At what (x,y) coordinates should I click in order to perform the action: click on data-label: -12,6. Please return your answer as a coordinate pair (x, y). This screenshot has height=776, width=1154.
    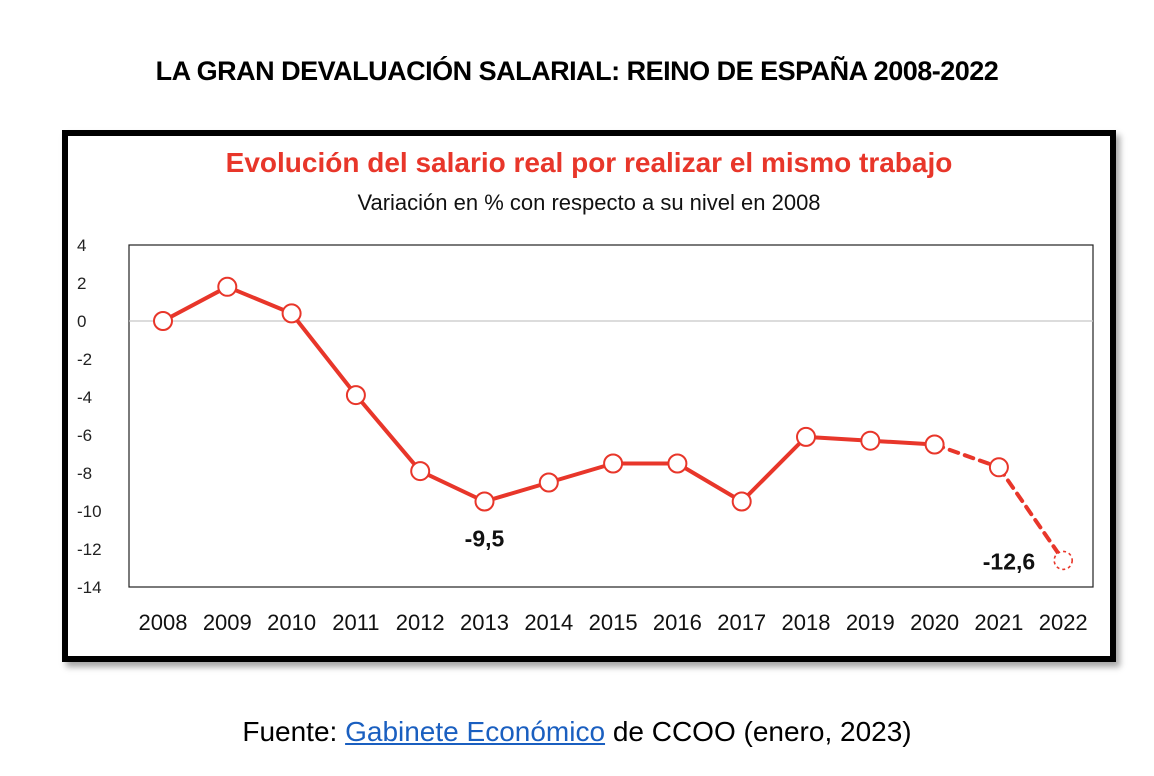
    Looking at the image, I should click on (1009, 561).